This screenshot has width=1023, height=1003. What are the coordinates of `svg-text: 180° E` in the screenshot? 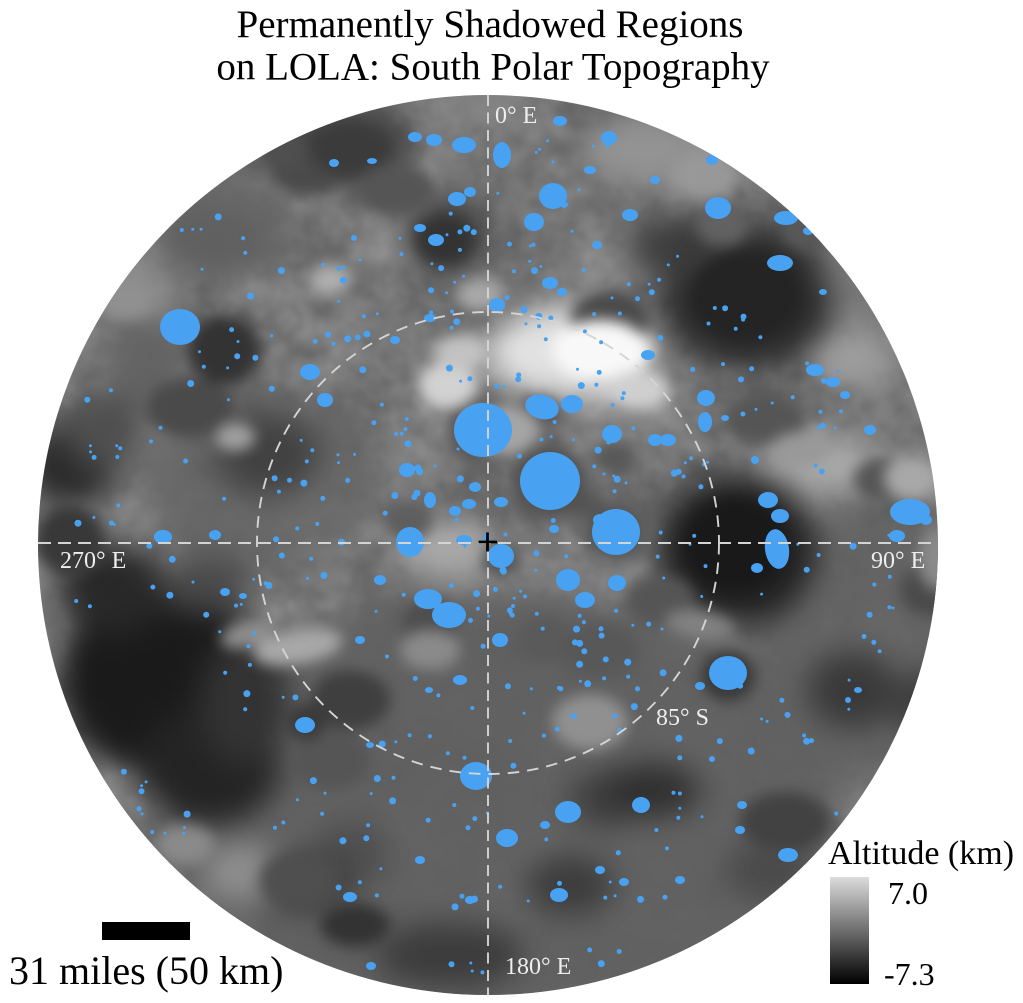 It's located at (538, 967).